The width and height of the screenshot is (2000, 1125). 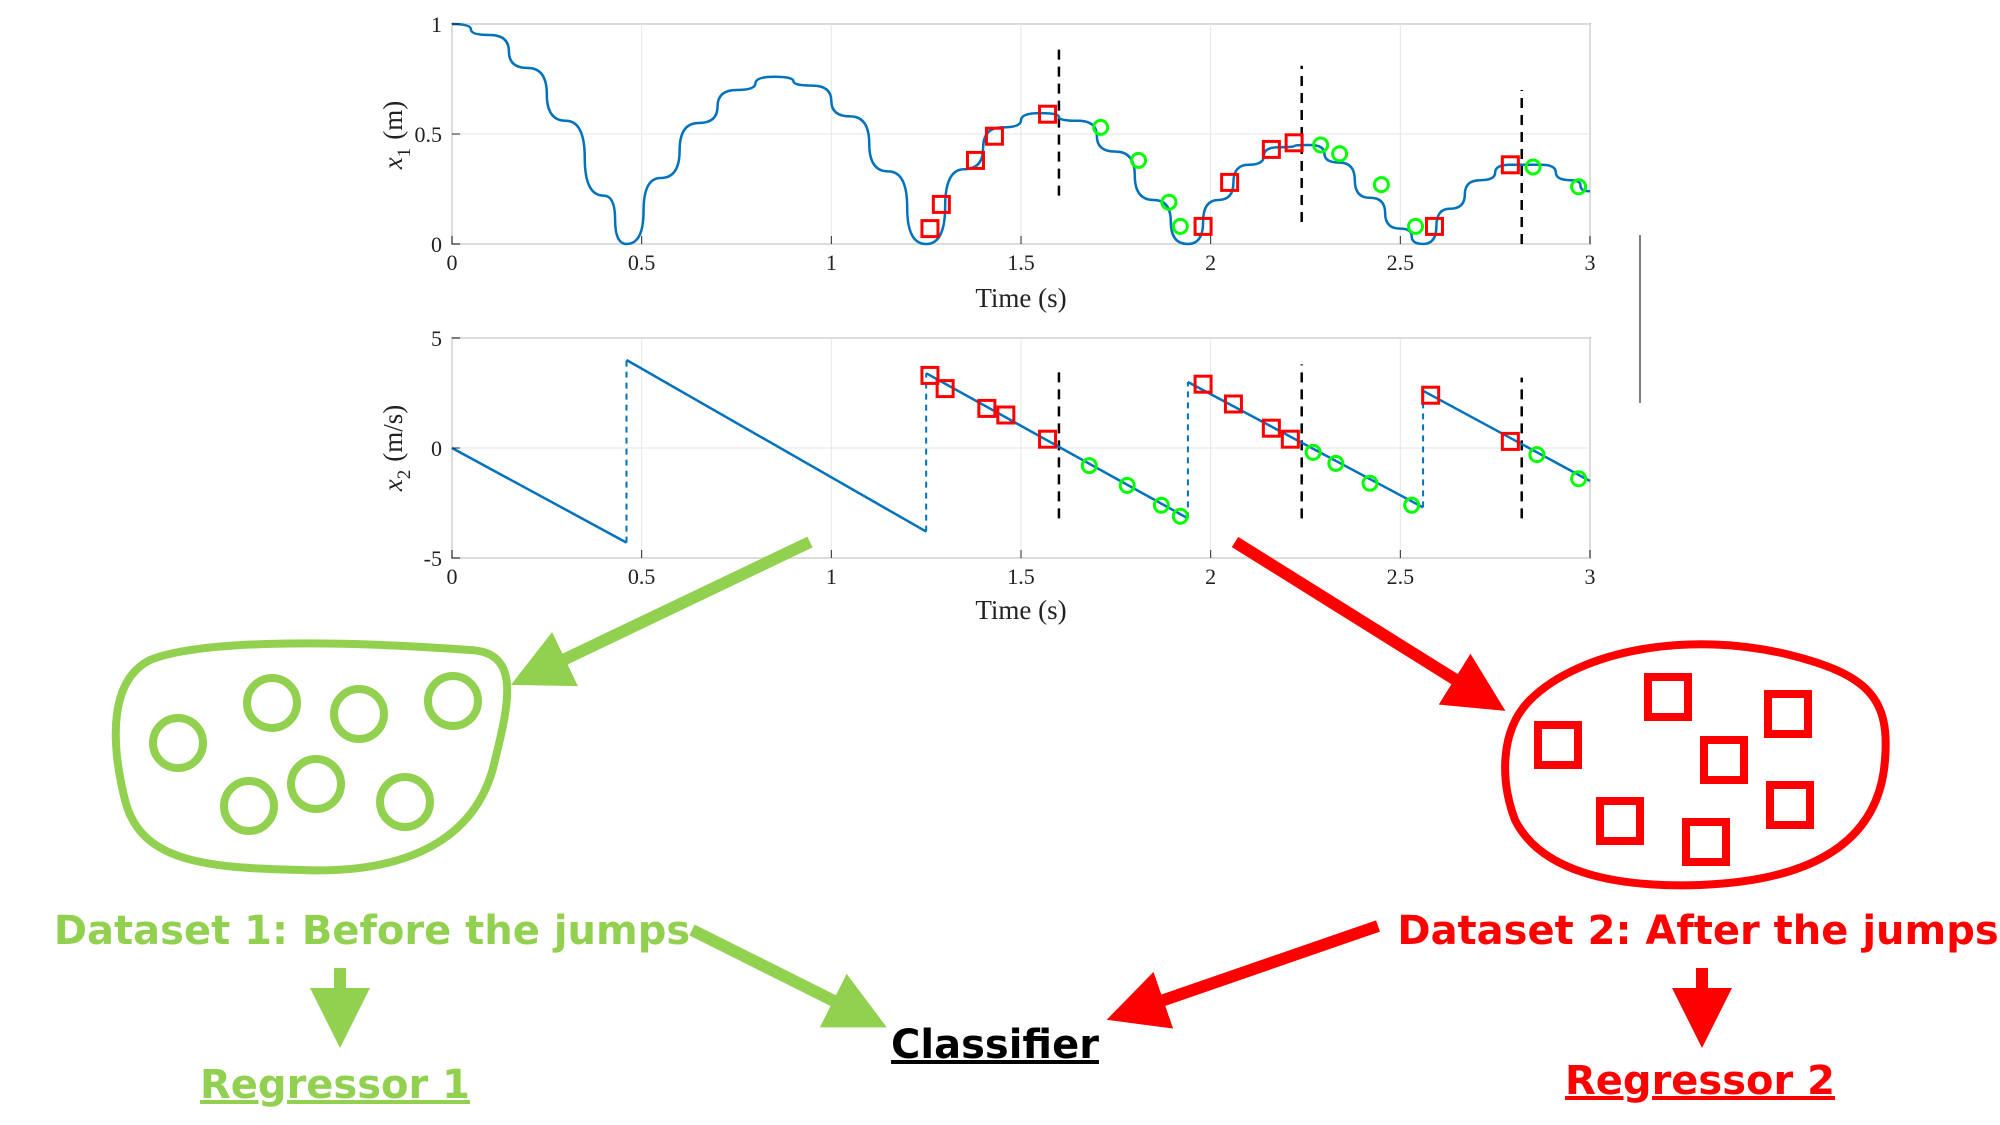 What do you see at coordinates (436, 24) in the screenshot?
I see `x1-ytick-label: 1` at bounding box center [436, 24].